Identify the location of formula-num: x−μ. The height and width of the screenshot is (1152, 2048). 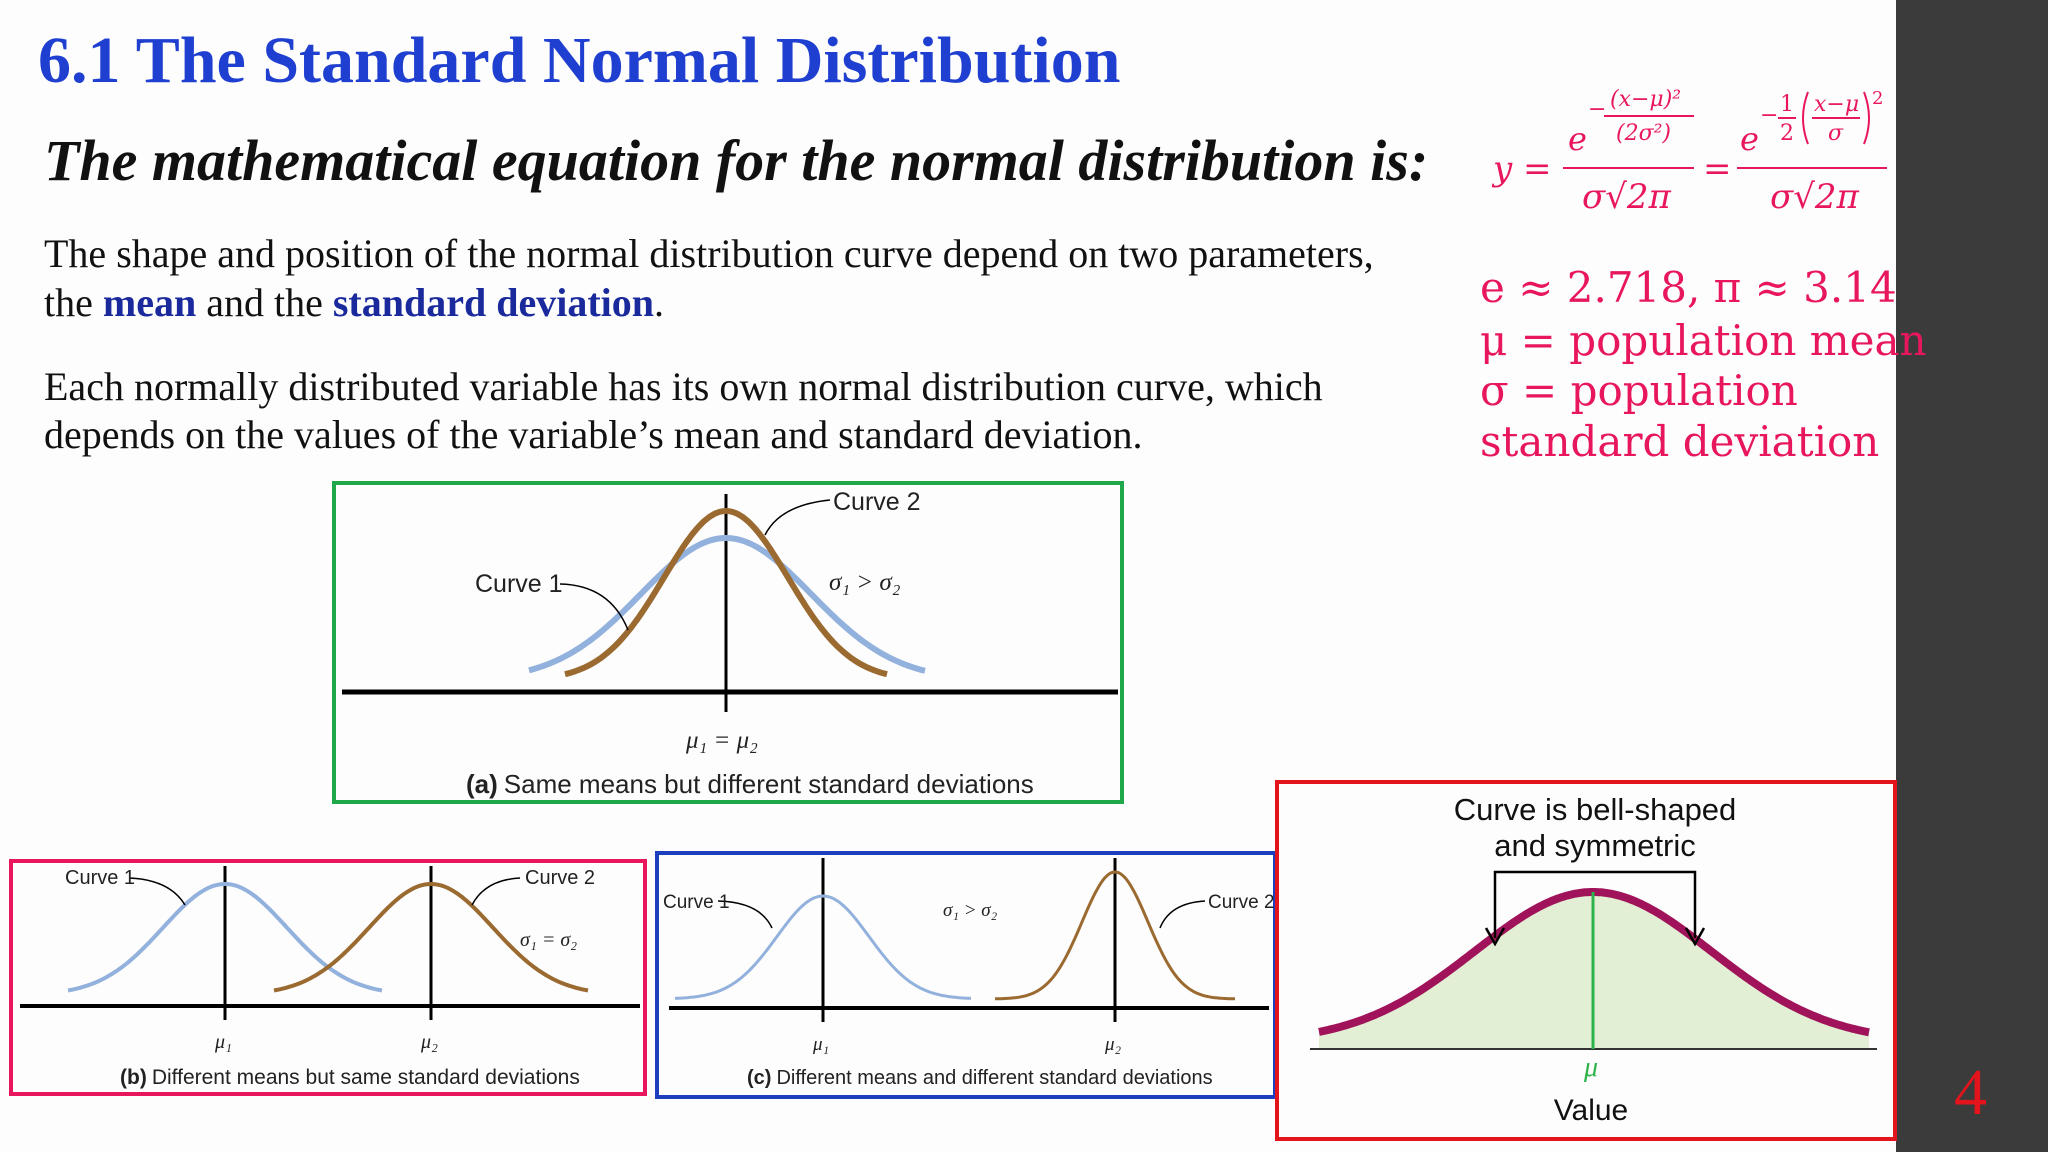
(1836, 104).